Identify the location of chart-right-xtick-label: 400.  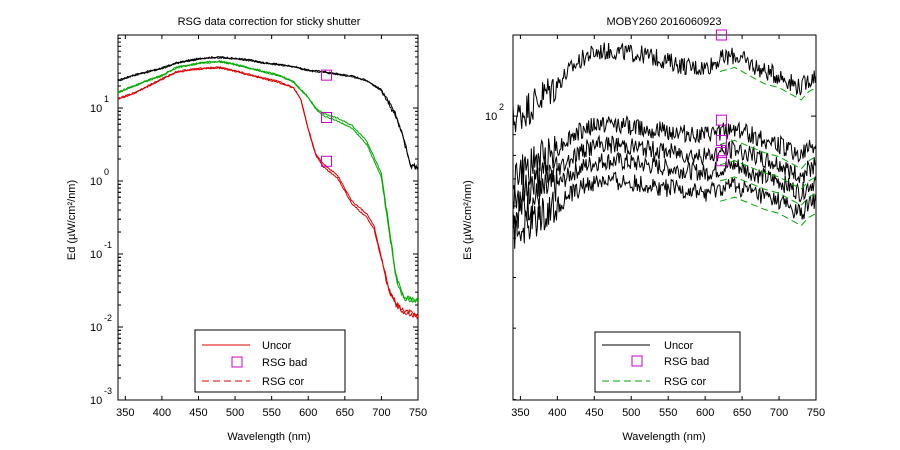
(557, 413).